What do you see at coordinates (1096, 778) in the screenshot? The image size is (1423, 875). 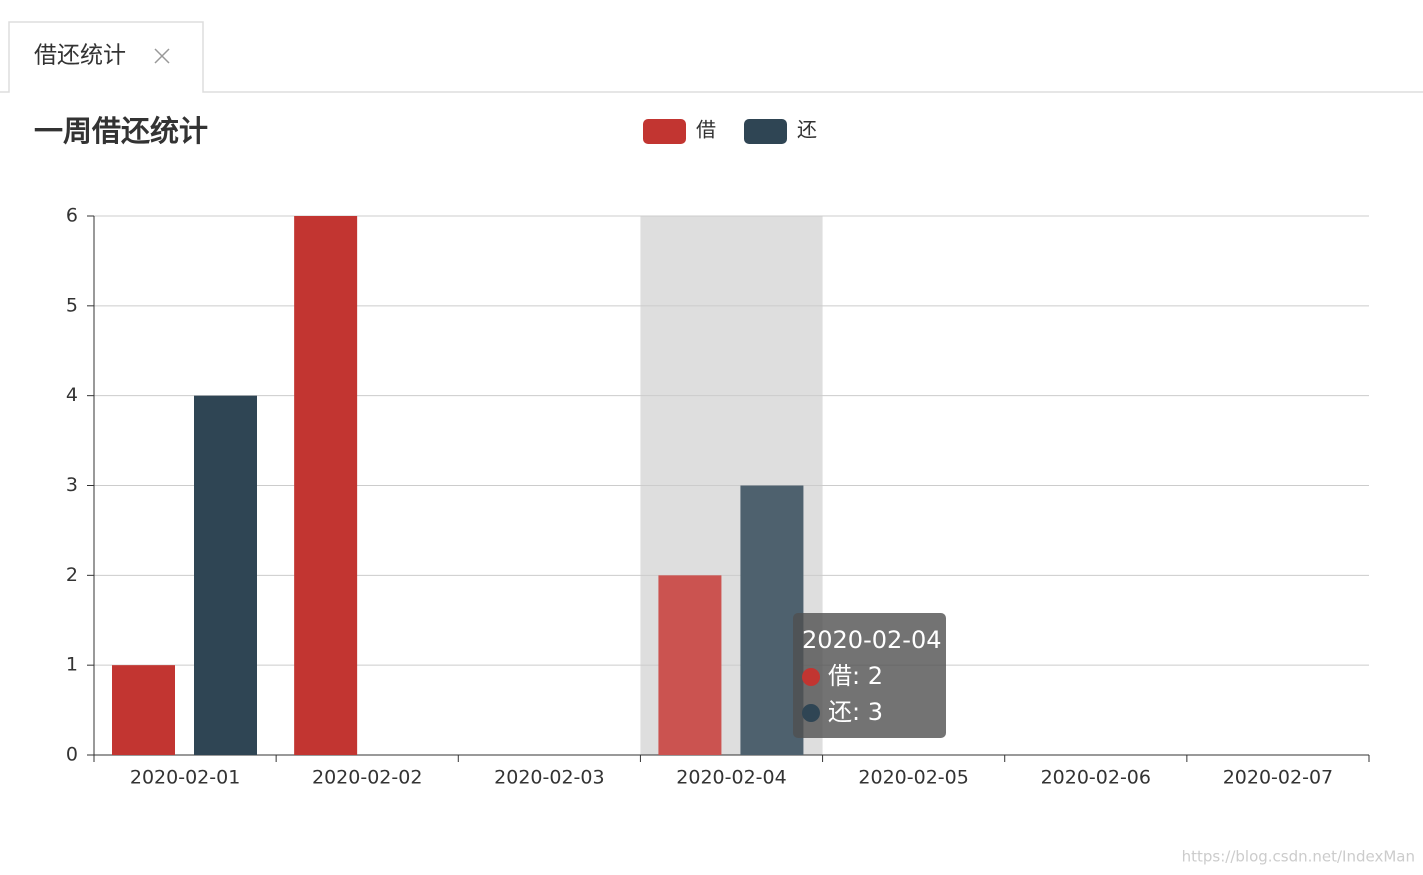 I see `x-tick-label: 2020-02-06` at bounding box center [1096, 778].